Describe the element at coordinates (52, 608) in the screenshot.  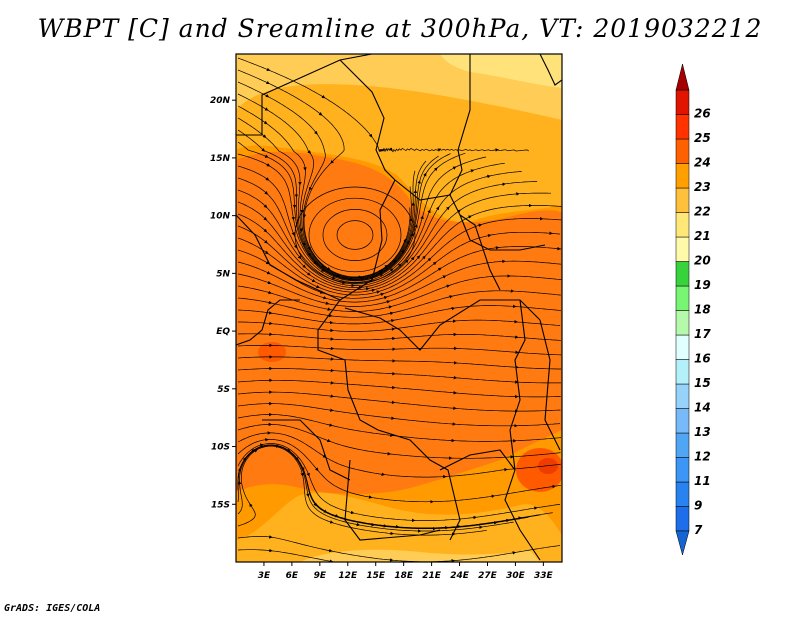
I see `grads-credit: GrADS: IGES/COLA` at that location.